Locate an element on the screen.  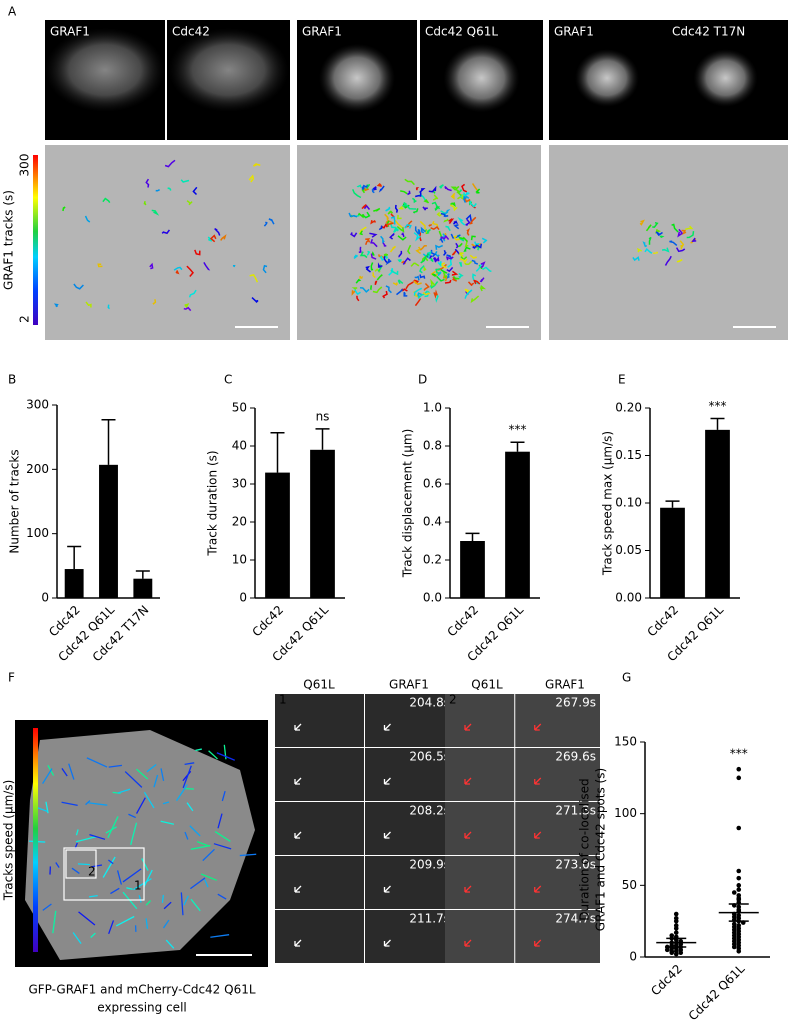
timestamp: 211.7s is located at coordinates (429, 919).